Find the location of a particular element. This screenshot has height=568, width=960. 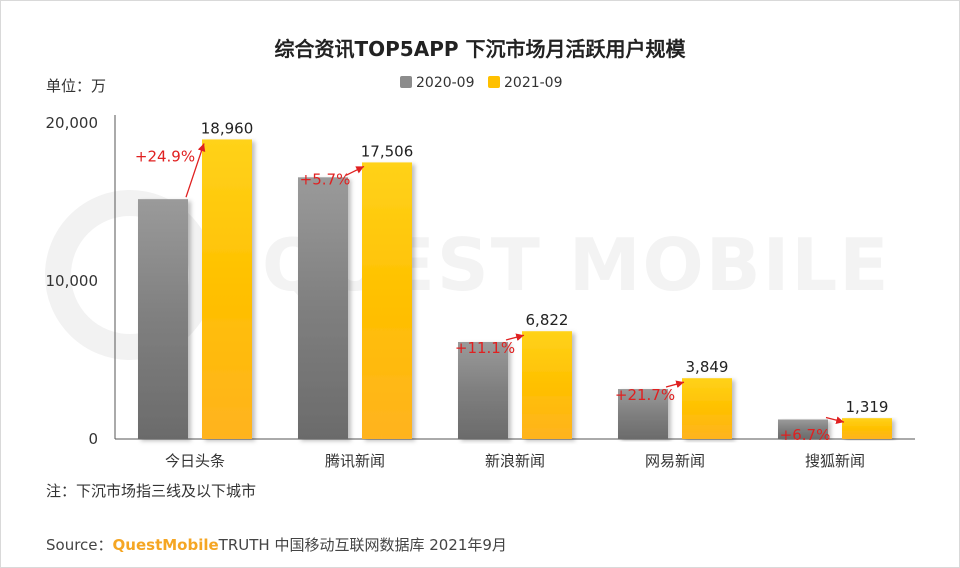

legend-label: 2021-09 is located at coordinates (533, 83).